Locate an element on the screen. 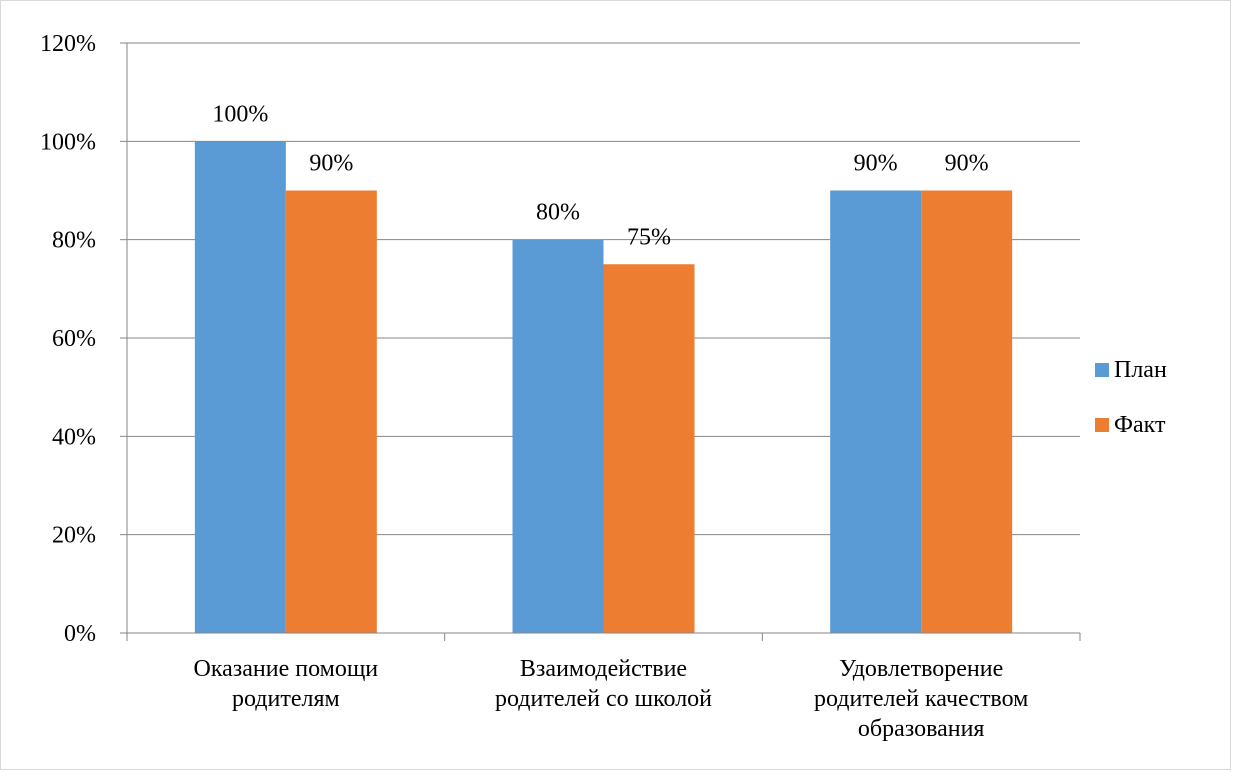 This screenshot has width=1234, height=776. data-label: 80% is located at coordinates (558, 213).